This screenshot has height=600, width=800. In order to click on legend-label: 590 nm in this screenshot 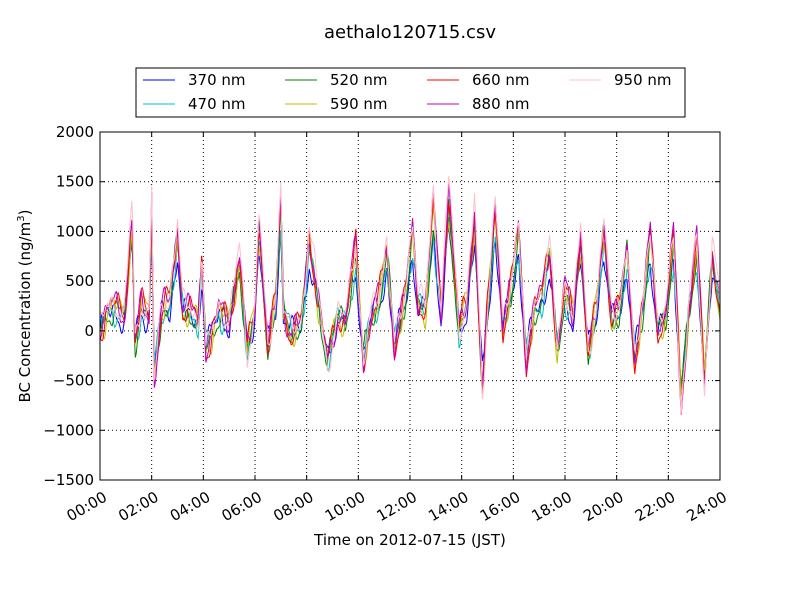, I will do `click(359, 104)`.